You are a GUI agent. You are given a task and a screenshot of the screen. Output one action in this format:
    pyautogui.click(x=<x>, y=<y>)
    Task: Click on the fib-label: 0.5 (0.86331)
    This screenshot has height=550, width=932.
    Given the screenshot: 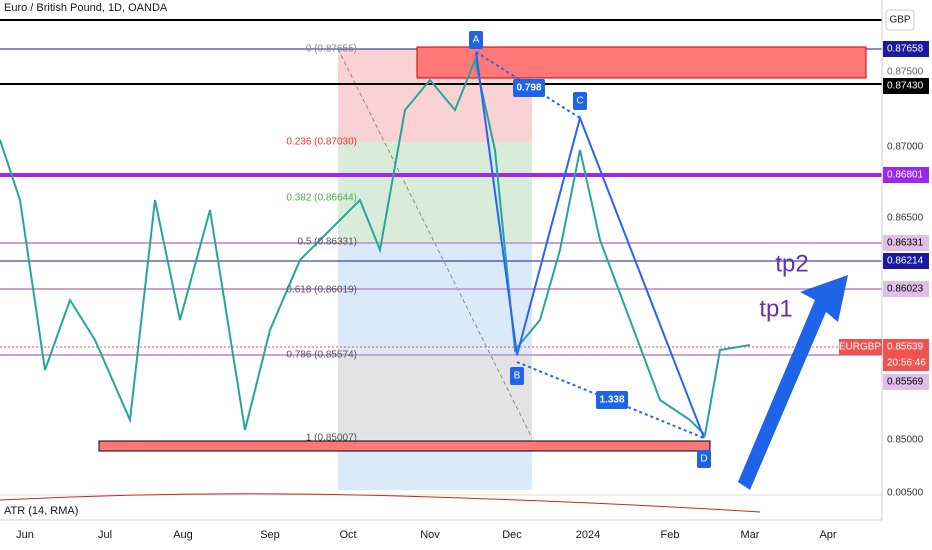 What is the action you would take?
    pyautogui.click(x=328, y=242)
    